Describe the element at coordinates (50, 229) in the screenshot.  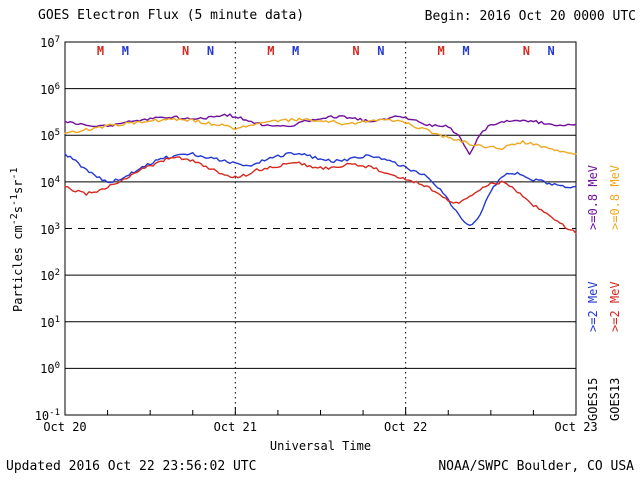
I see `y-tick-label: 10³` at that location.